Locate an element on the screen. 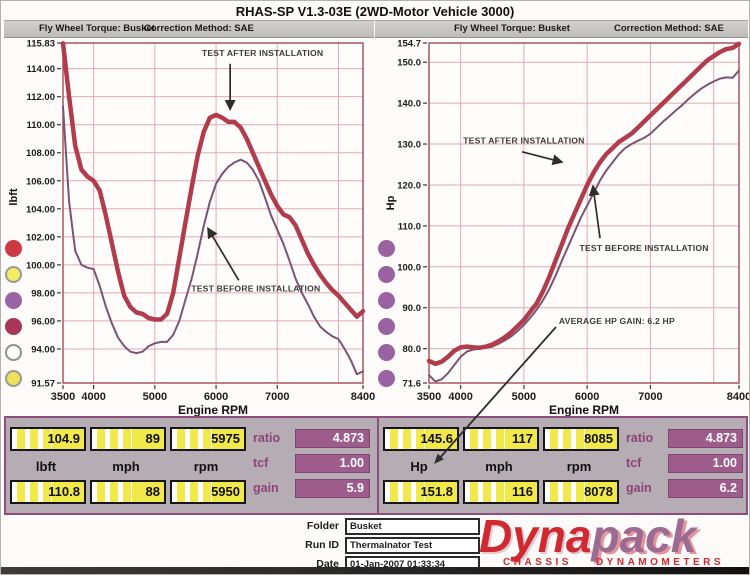 The height and width of the screenshot is (575, 750). gain-value: 6.2 is located at coordinates (705, 488).